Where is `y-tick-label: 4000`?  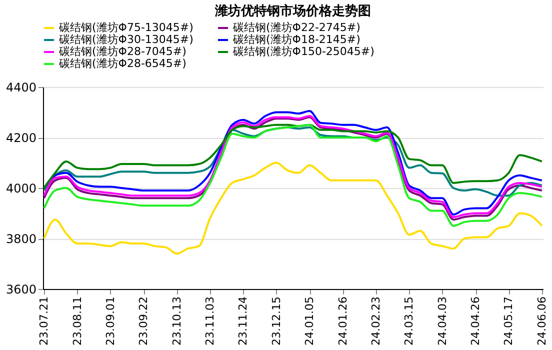
y-tick-label: 4000 is located at coordinates (21, 189).